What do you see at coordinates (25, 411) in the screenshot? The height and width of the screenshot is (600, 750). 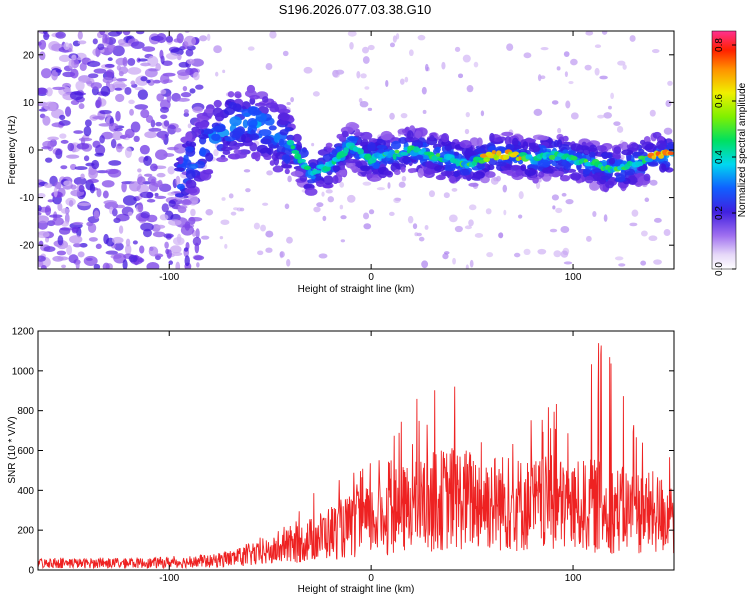 I see `y-tick-label: 800` at bounding box center [25, 411].